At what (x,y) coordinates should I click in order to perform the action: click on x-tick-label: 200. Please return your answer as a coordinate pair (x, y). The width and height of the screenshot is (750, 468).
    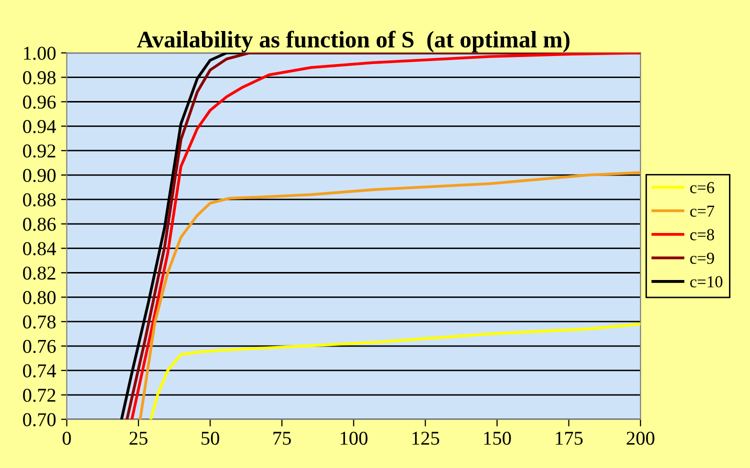
    Looking at the image, I should click on (640, 438).